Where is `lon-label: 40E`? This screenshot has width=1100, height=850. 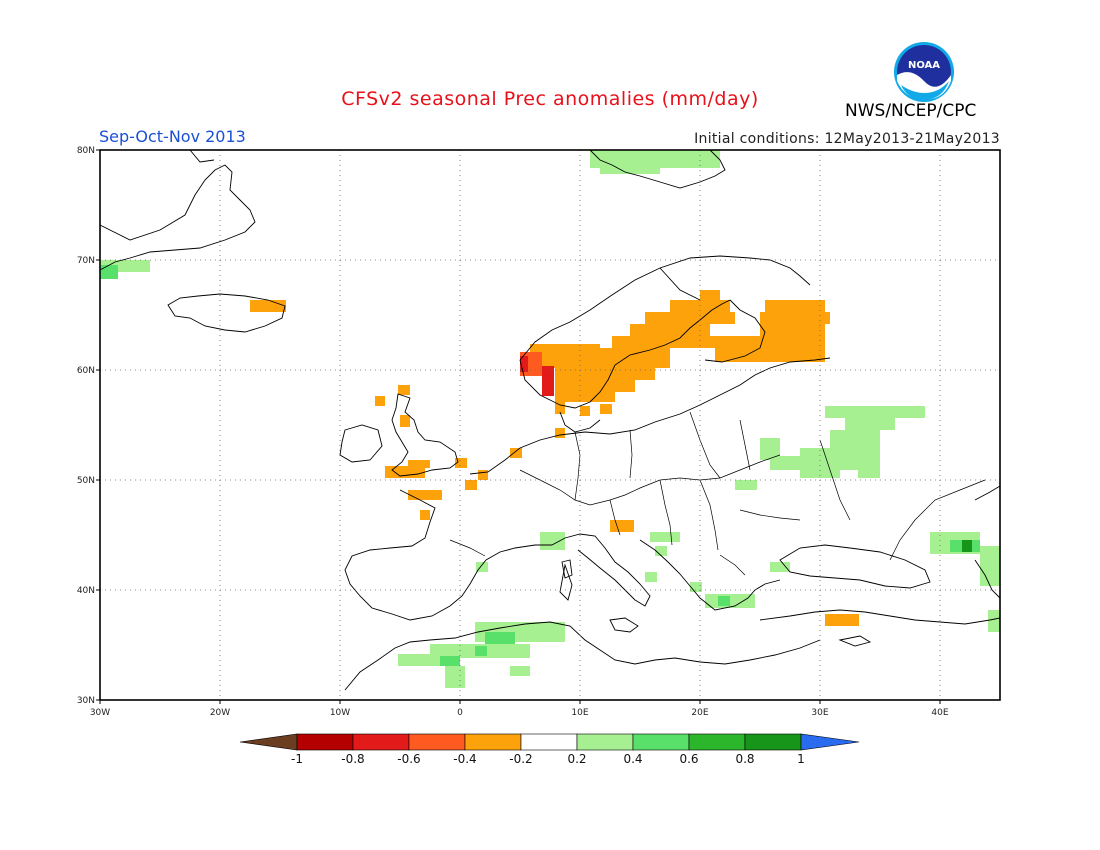 lon-label: 40E is located at coordinates (939, 713).